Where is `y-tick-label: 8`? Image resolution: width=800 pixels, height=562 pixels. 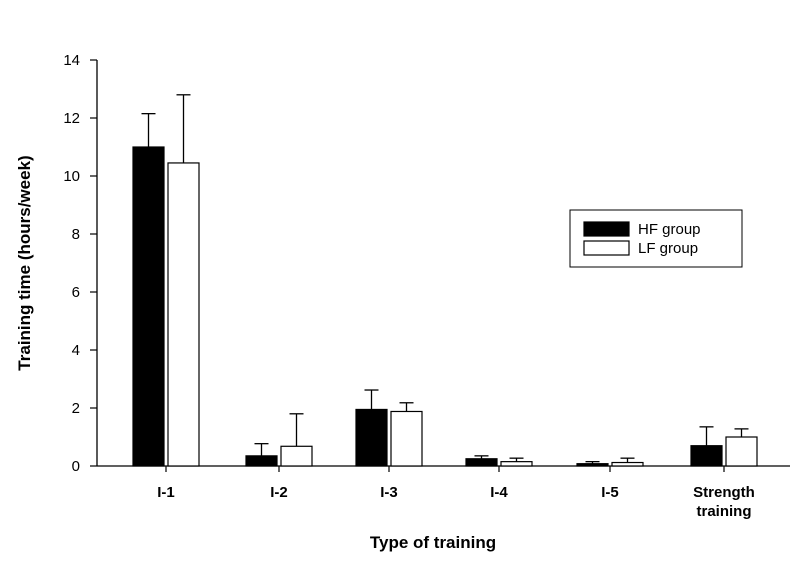 y-tick-label: 8 is located at coordinates (76, 234).